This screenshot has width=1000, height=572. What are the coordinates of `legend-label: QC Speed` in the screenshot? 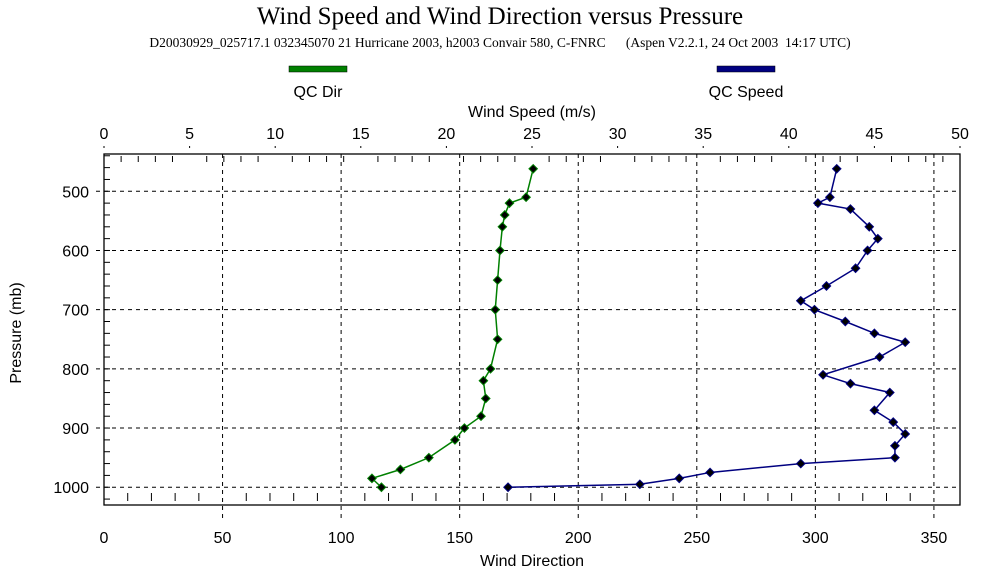 It's located at (746, 92).